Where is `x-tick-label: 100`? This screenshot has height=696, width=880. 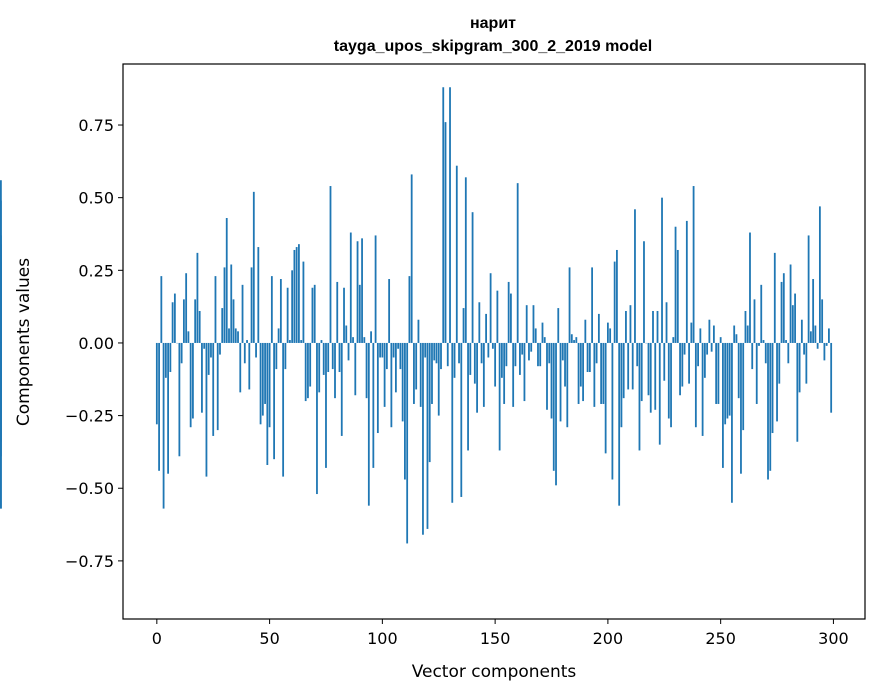 x-tick-label: 100 is located at coordinates (382, 638).